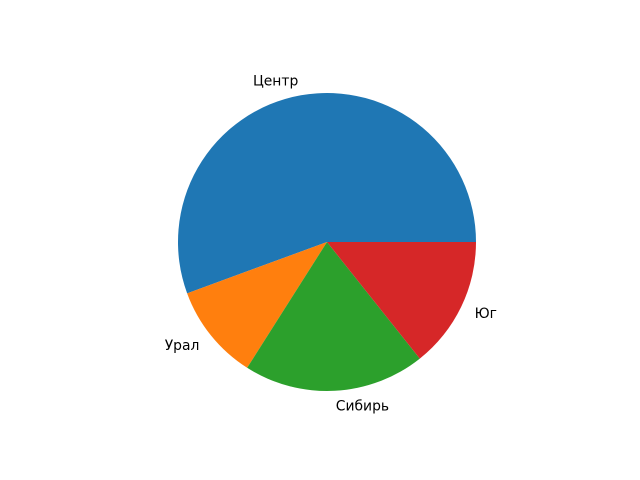 The image size is (640, 480). What do you see at coordinates (276, 82) in the screenshot?
I see `pie-slice-label-0: Центр` at bounding box center [276, 82].